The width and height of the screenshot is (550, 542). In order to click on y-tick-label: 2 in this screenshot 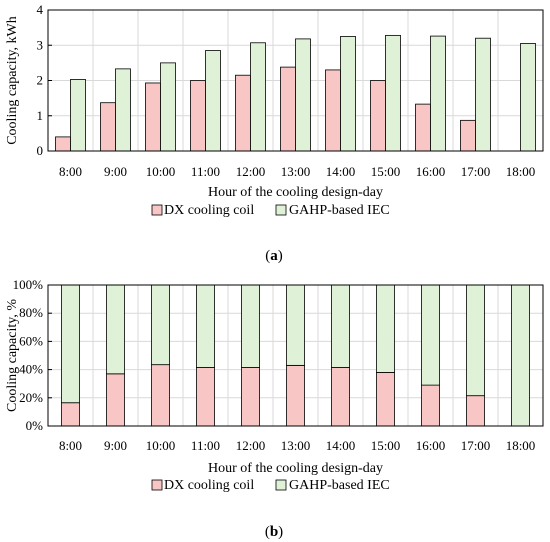, I will do `click(40, 80)`.